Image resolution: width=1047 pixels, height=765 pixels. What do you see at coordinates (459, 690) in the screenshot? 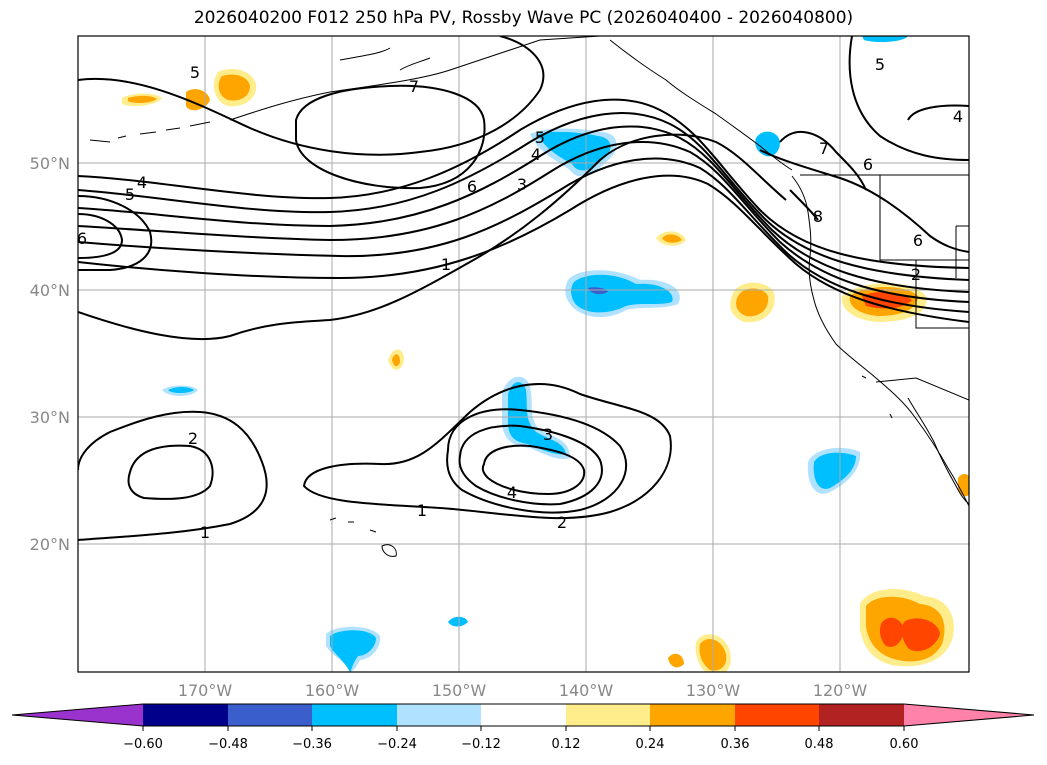
I see `lon-label: 150°W` at bounding box center [459, 690].